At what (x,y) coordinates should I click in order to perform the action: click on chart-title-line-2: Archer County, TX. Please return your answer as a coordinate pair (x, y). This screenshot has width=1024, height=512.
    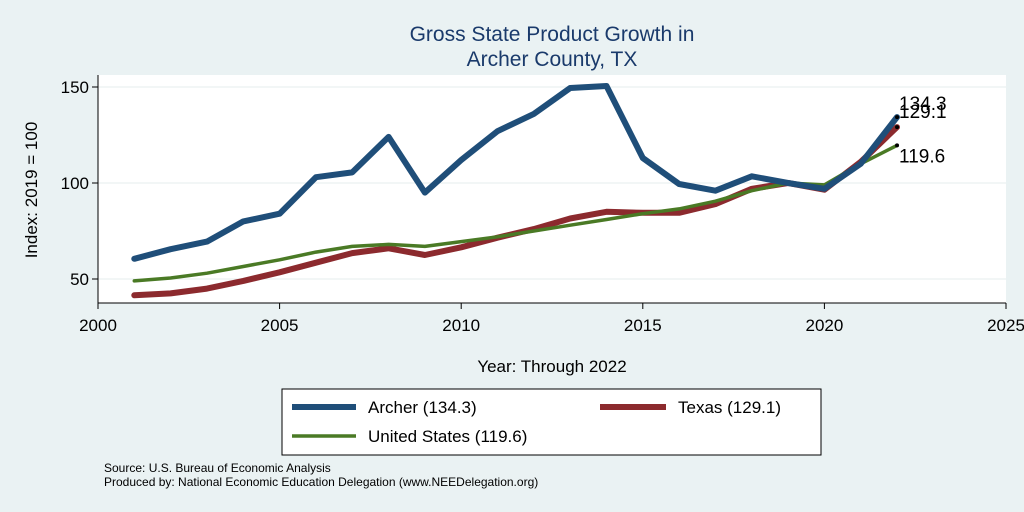
    Looking at the image, I should click on (552, 59).